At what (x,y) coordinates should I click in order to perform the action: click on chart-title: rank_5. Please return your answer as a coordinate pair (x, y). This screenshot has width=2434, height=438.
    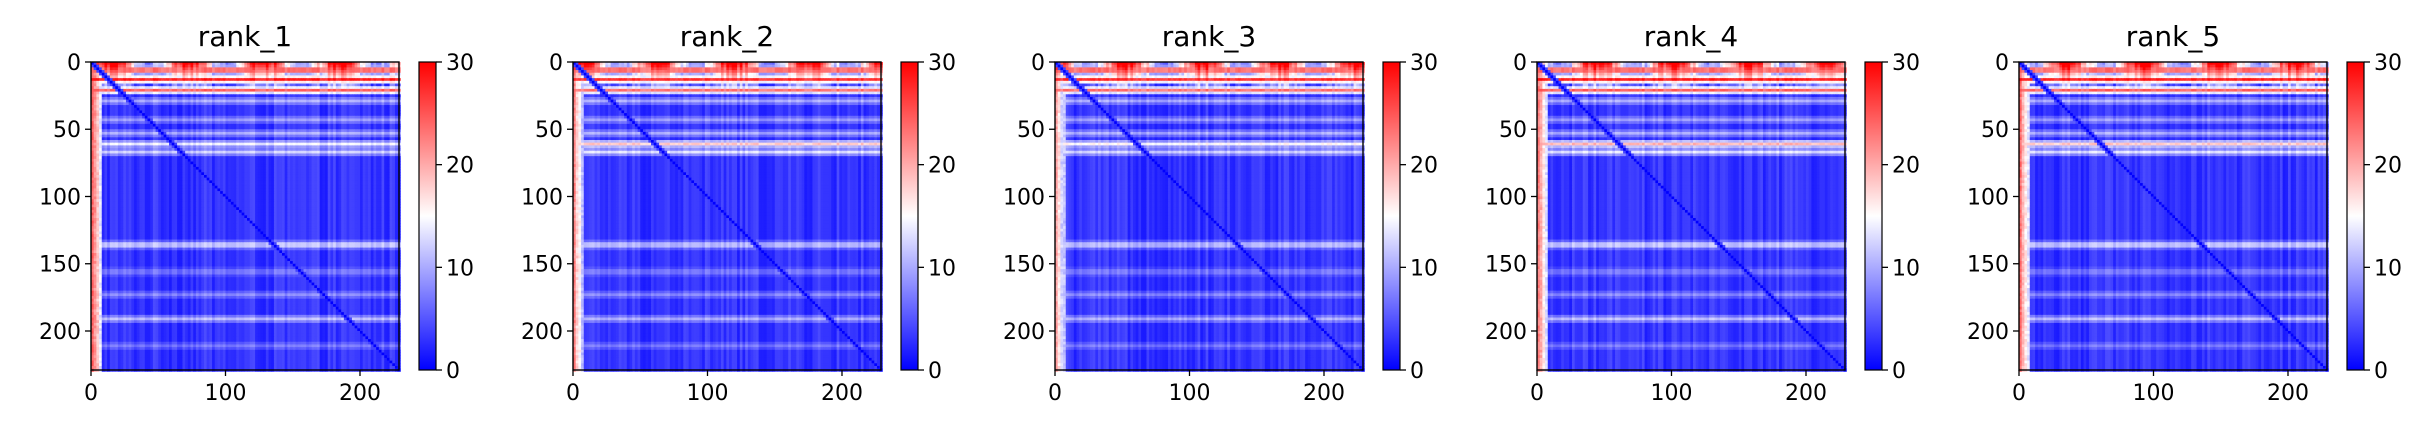
    Looking at the image, I should click on (2173, 36).